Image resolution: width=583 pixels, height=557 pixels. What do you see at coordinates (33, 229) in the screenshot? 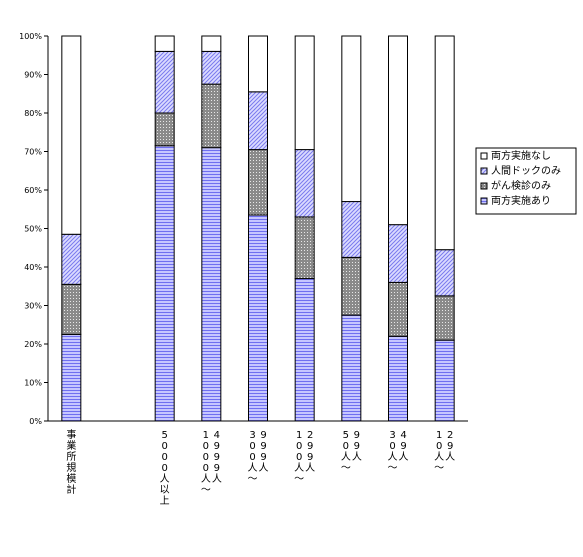
I see `y-tick-label: 50%` at bounding box center [33, 229].